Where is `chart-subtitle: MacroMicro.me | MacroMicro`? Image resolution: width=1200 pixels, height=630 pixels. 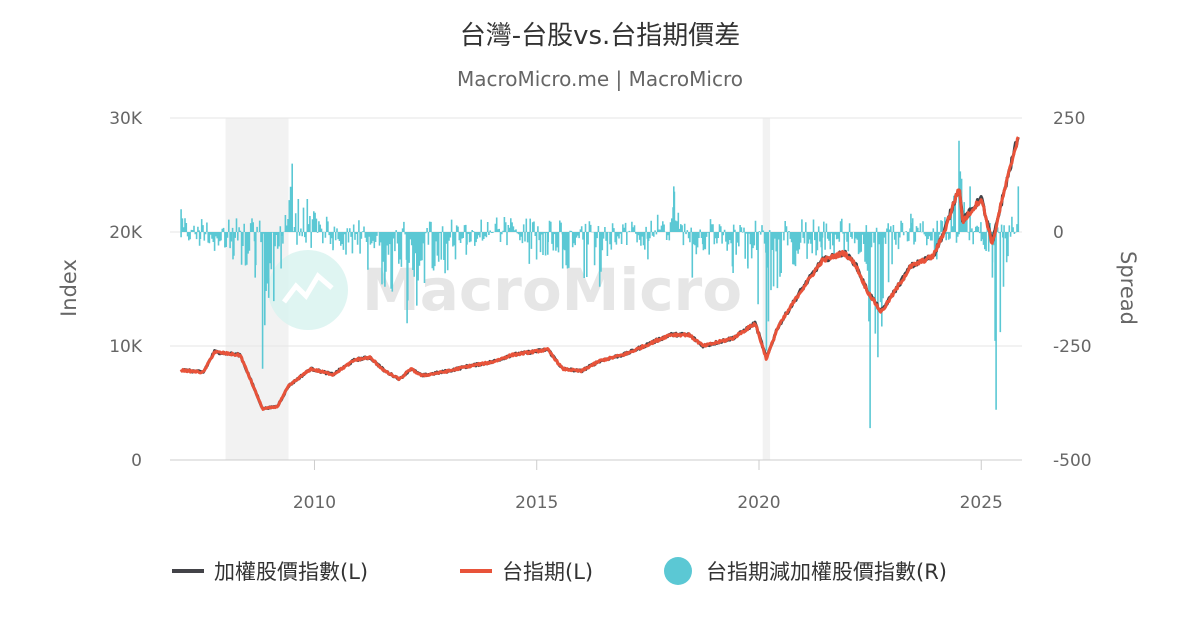
chart-subtitle: MacroMicro.me | MacroMicro is located at coordinates (600, 79).